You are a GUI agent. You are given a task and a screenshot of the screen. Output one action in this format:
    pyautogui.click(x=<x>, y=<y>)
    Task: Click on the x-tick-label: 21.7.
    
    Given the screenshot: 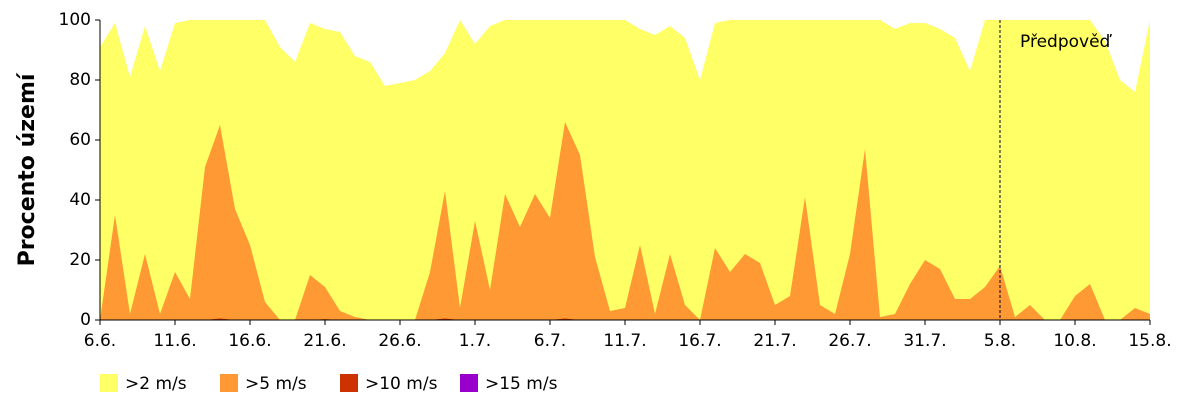 What is the action you would take?
    pyautogui.click(x=774, y=341)
    